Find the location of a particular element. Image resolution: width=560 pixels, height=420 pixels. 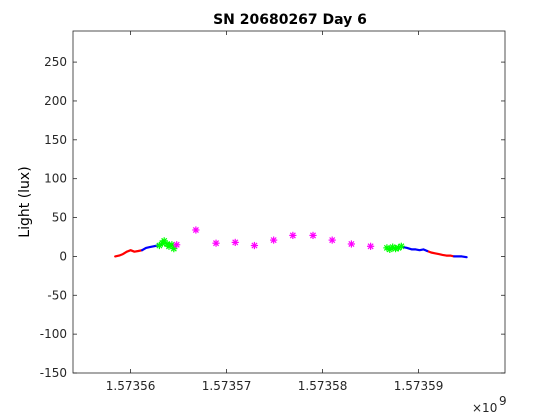

x-tick-label: 1.57358 is located at coordinates (323, 386).